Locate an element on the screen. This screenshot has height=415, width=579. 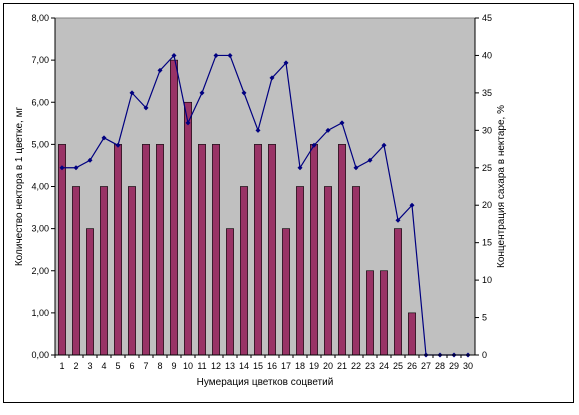
left-tick-label: 3,00 is located at coordinates (40, 229).